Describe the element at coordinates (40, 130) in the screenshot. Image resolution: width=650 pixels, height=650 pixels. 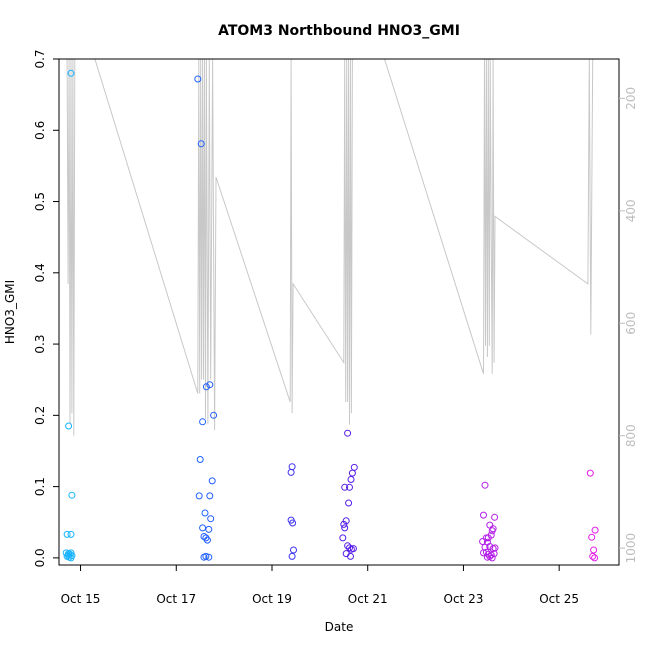
I see `y-tick-label: 0.6` at that location.